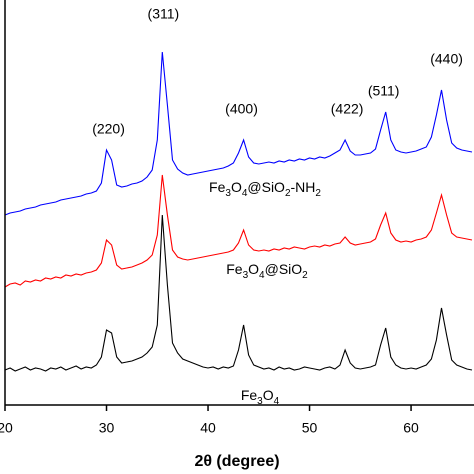 The width and height of the screenshot is (474, 474). Describe the element at coordinates (411, 428) in the screenshot. I see `x-tick-label: 60` at that location.